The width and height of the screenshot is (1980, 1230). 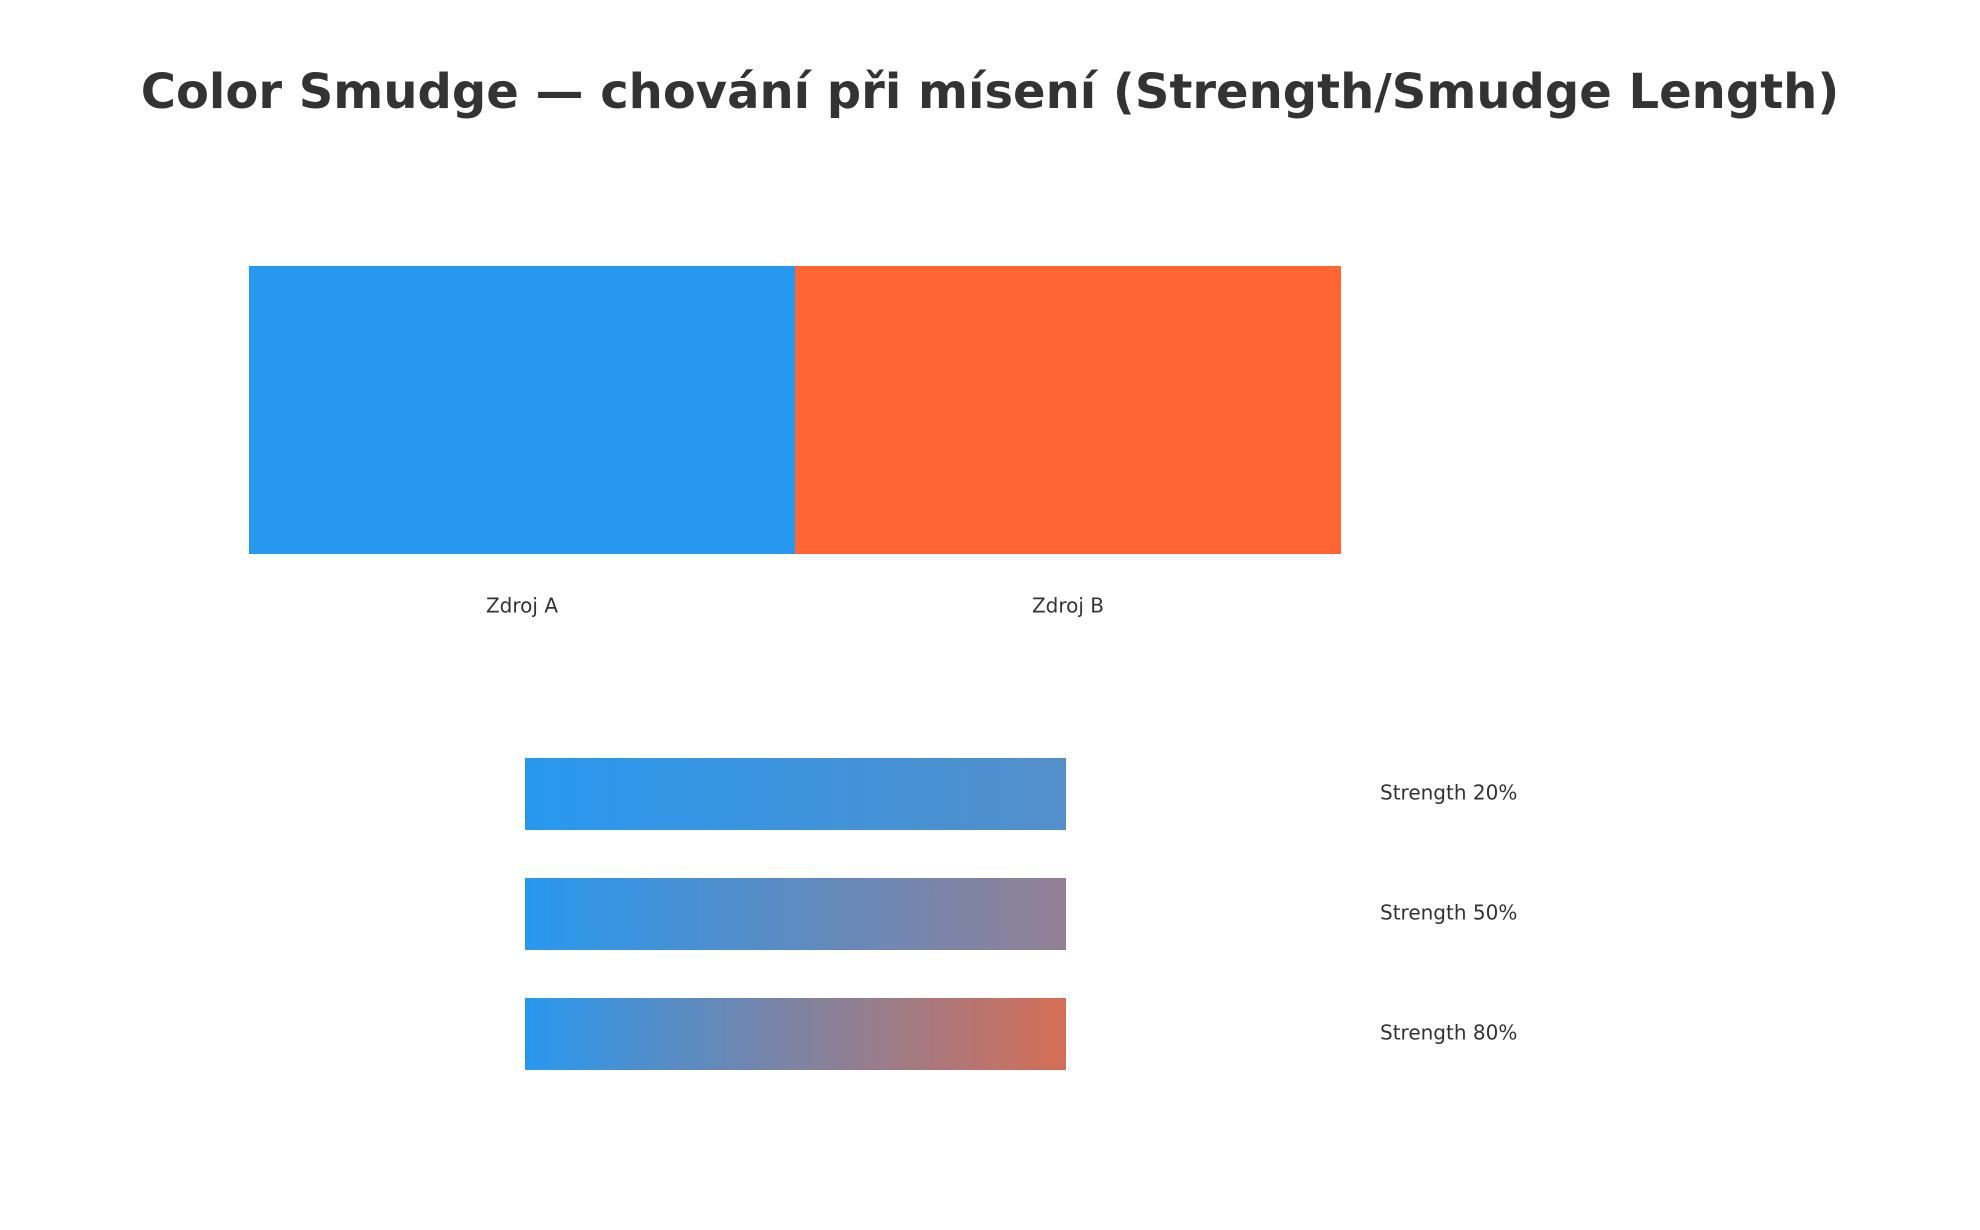 I want to click on source-label: Zdroj A, so click(x=522, y=606).